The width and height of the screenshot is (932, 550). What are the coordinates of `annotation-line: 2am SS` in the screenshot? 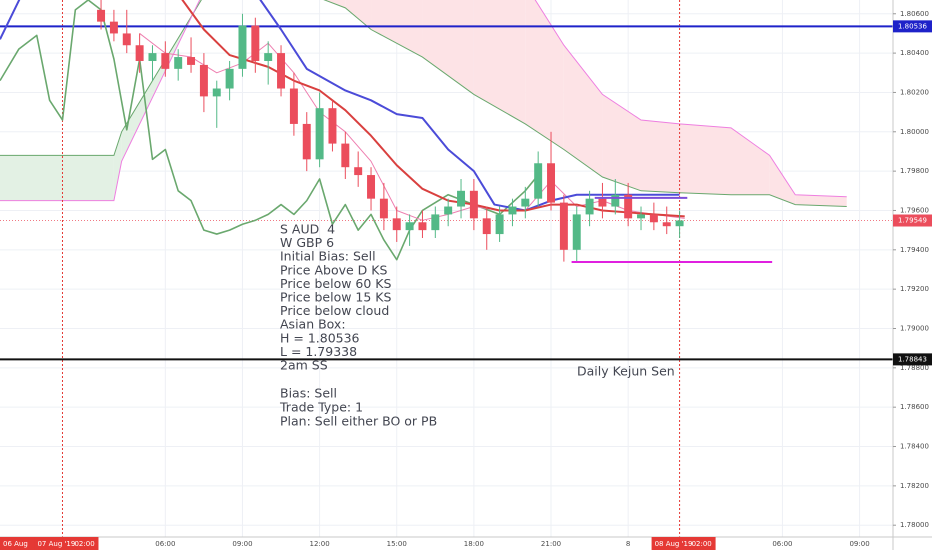 It's located at (304, 365).